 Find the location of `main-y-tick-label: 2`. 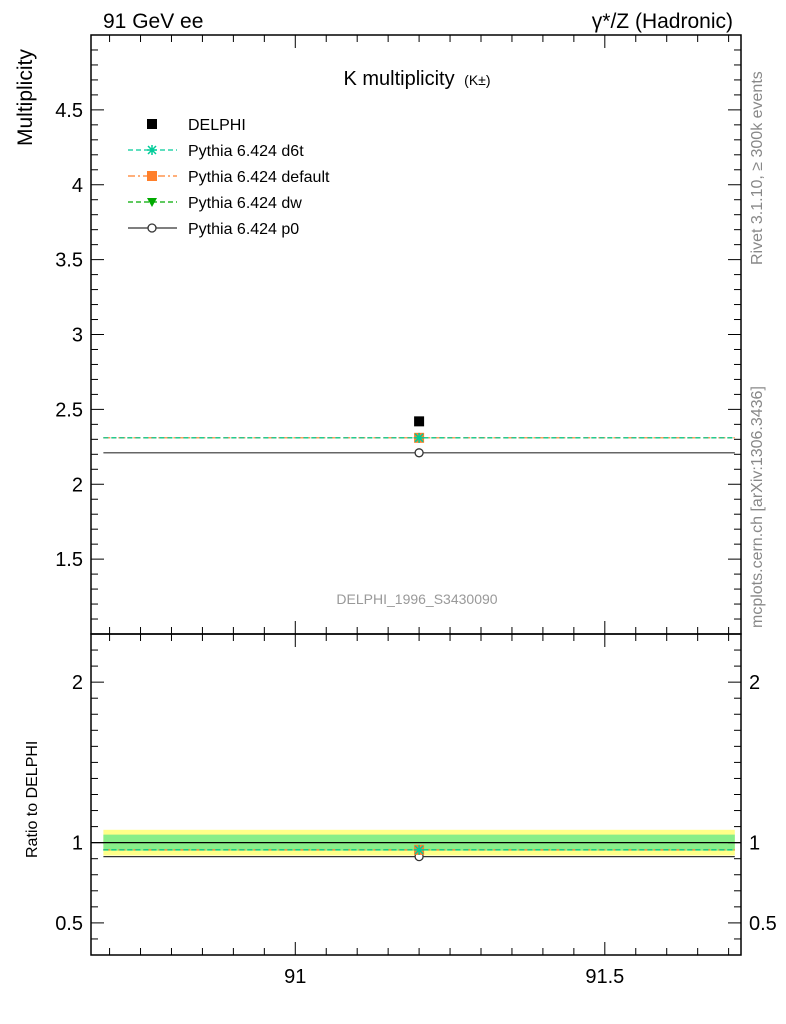

main-y-tick-label: 2 is located at coordinates (77, 485).